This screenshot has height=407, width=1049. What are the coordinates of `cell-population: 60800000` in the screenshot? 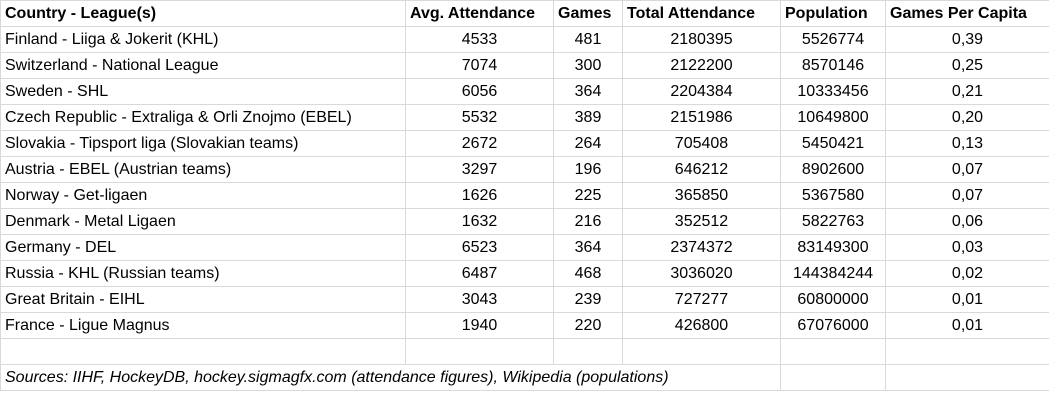 It's located at (833, 299).